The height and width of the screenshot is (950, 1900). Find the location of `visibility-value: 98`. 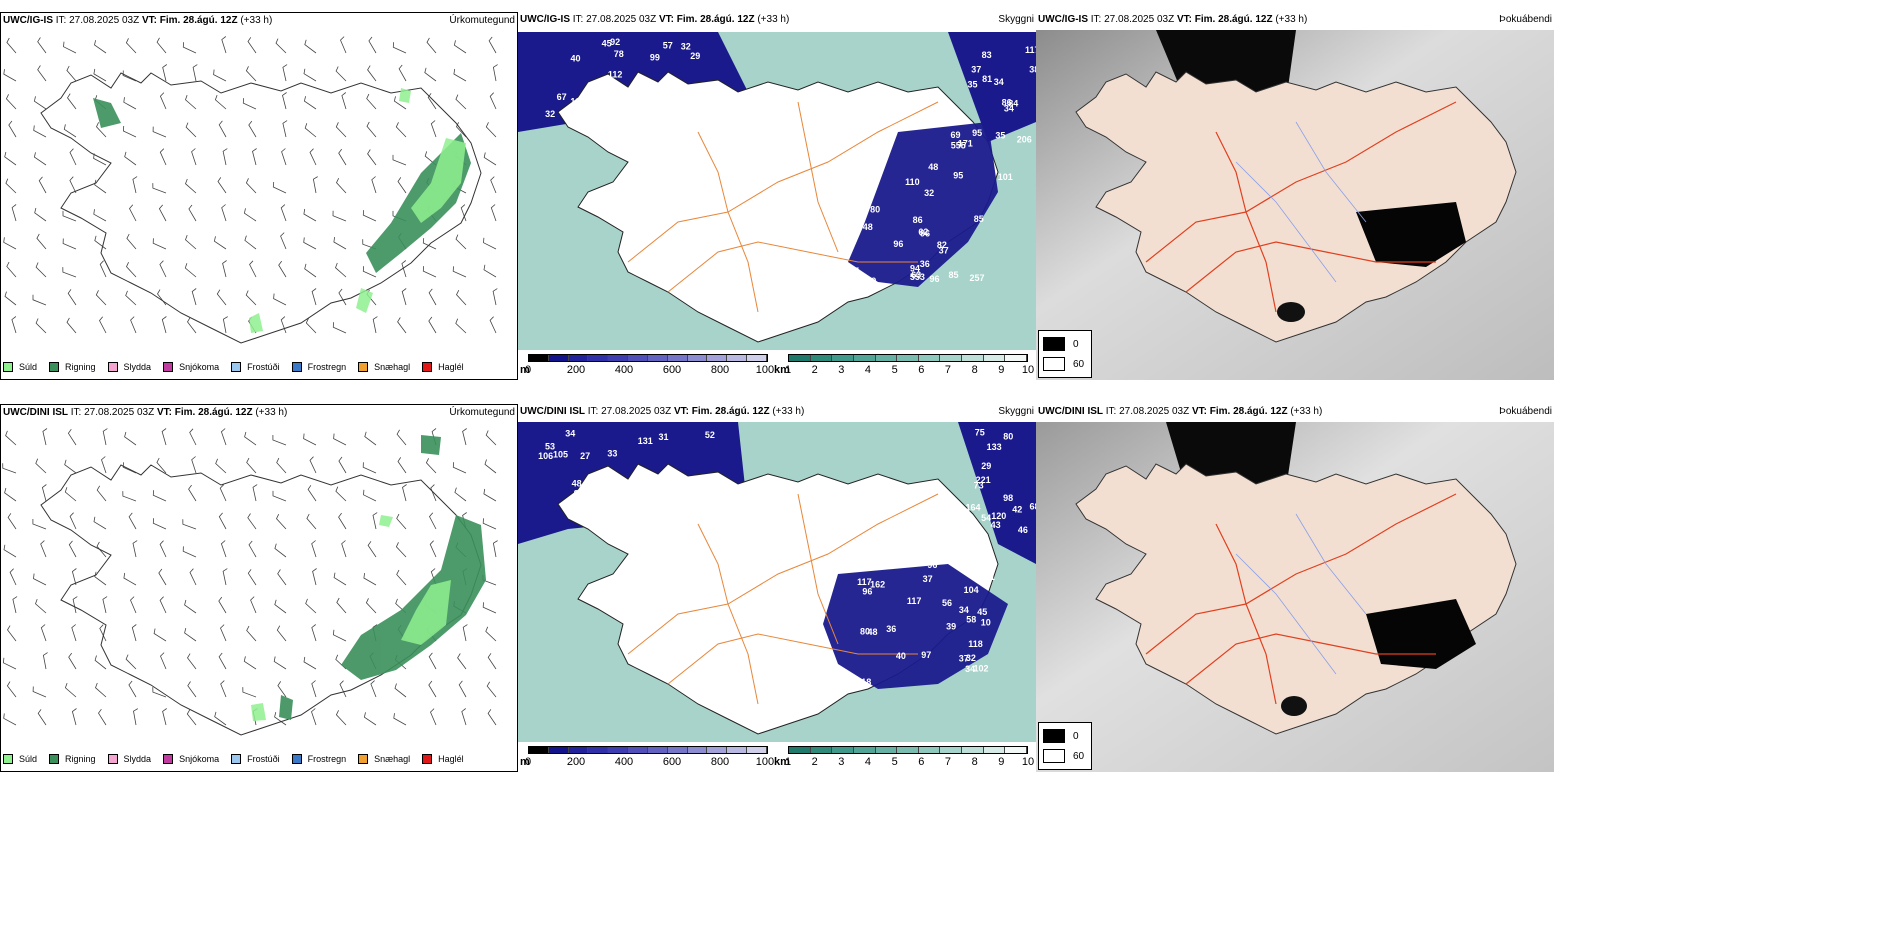

visibility-value: 98 is located at coordinates (975, 534).